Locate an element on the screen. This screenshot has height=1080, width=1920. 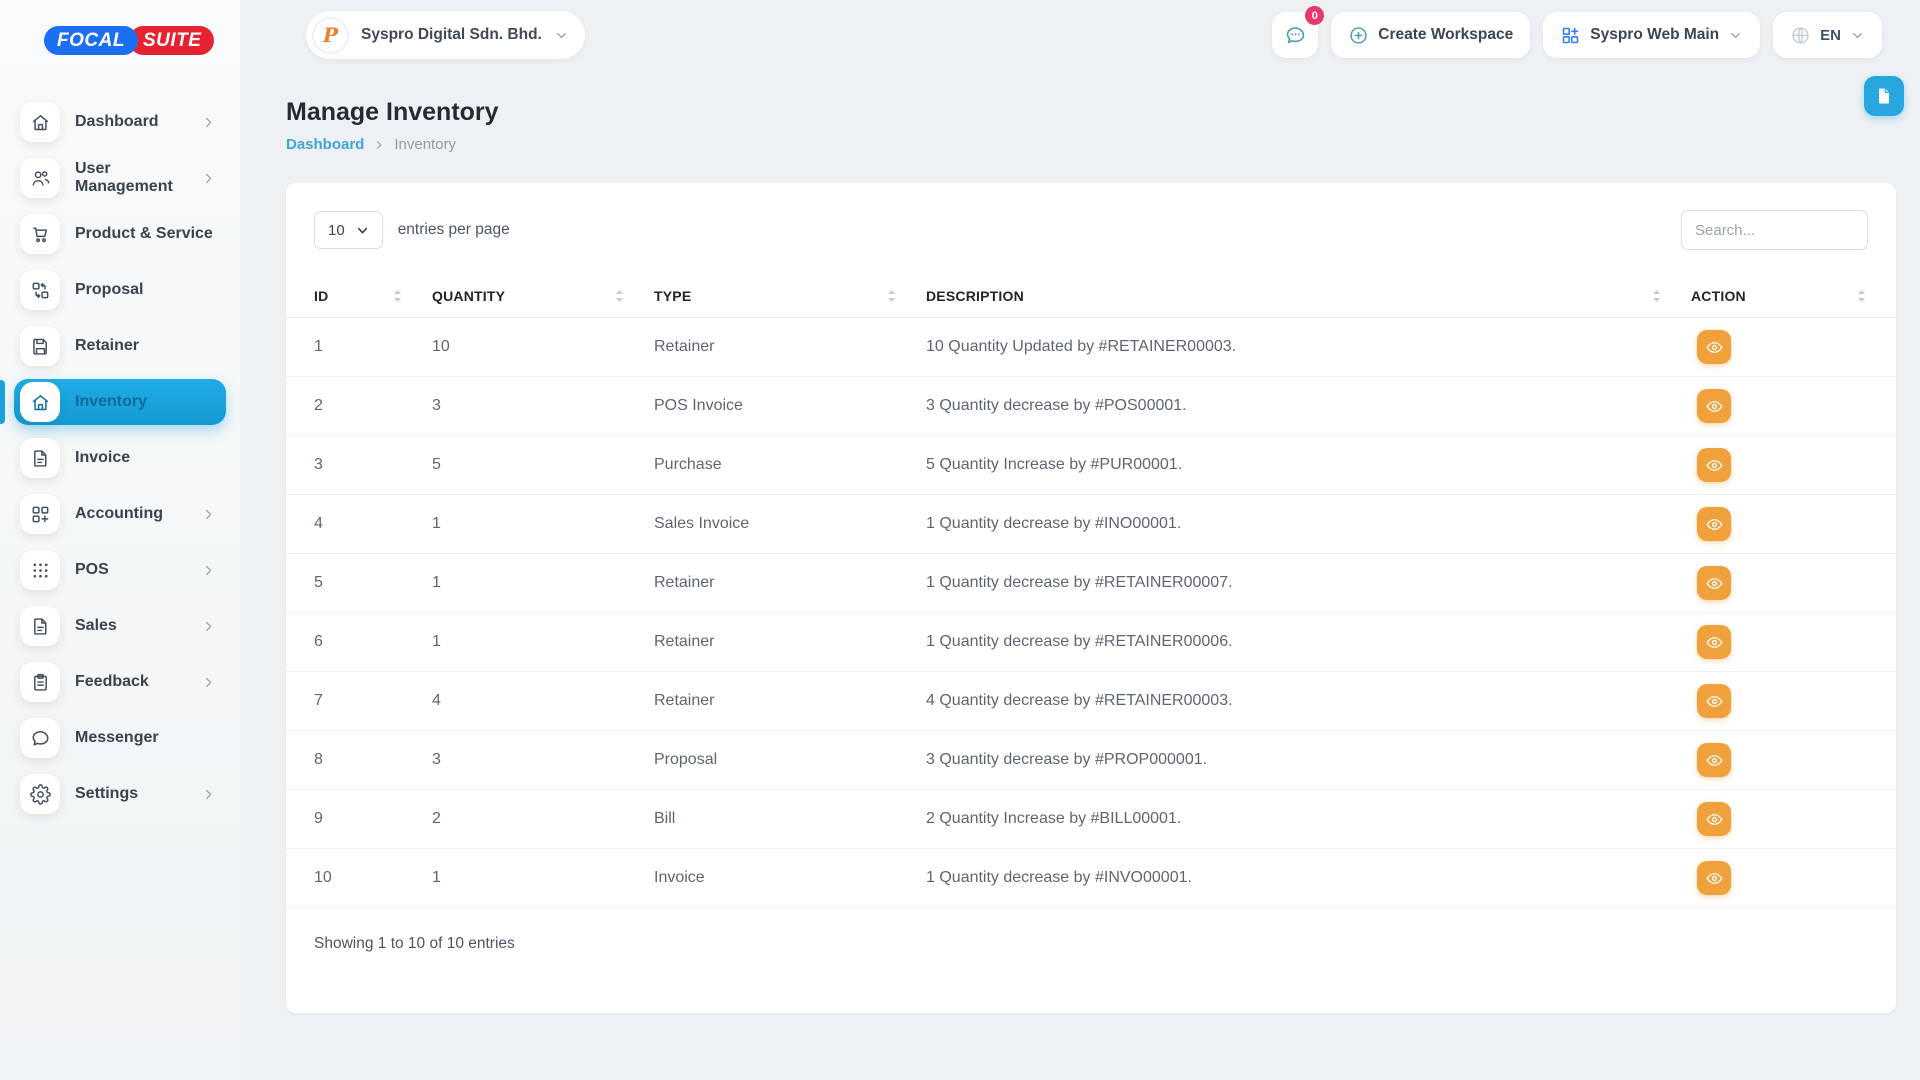
sidebar-item-accounting: Accounting is located at coordinates (120, 514).